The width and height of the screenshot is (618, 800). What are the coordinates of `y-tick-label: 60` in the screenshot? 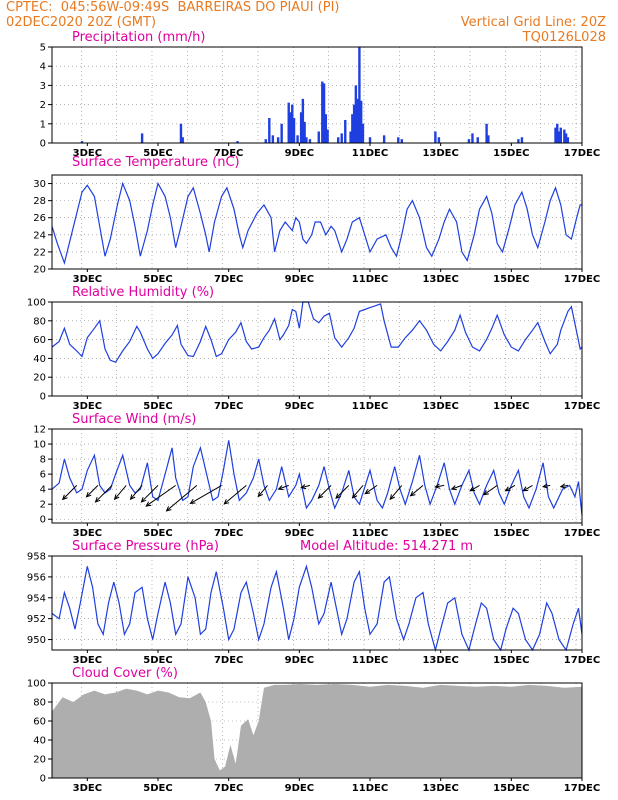 It's located at (39, 722).